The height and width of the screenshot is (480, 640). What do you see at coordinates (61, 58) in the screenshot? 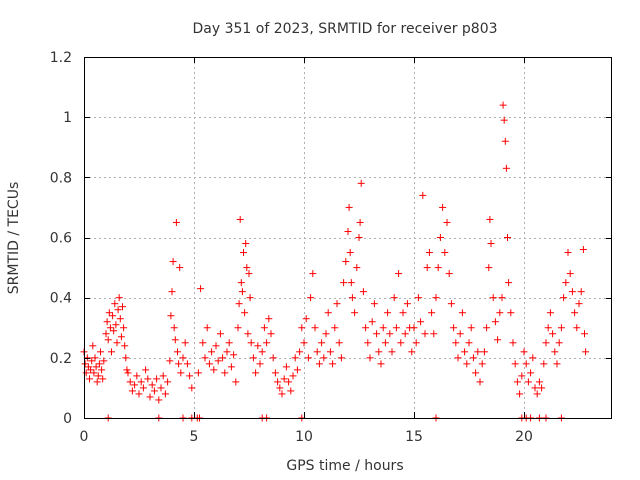
I see `y-tick-label: 1.2` at bounding box center [61, 58].